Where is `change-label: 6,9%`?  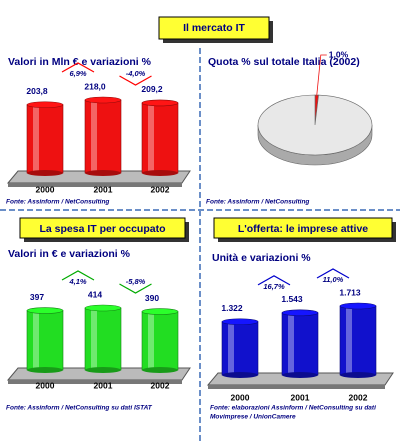
change-label: 6,9% is located at coordinates (77, 73).